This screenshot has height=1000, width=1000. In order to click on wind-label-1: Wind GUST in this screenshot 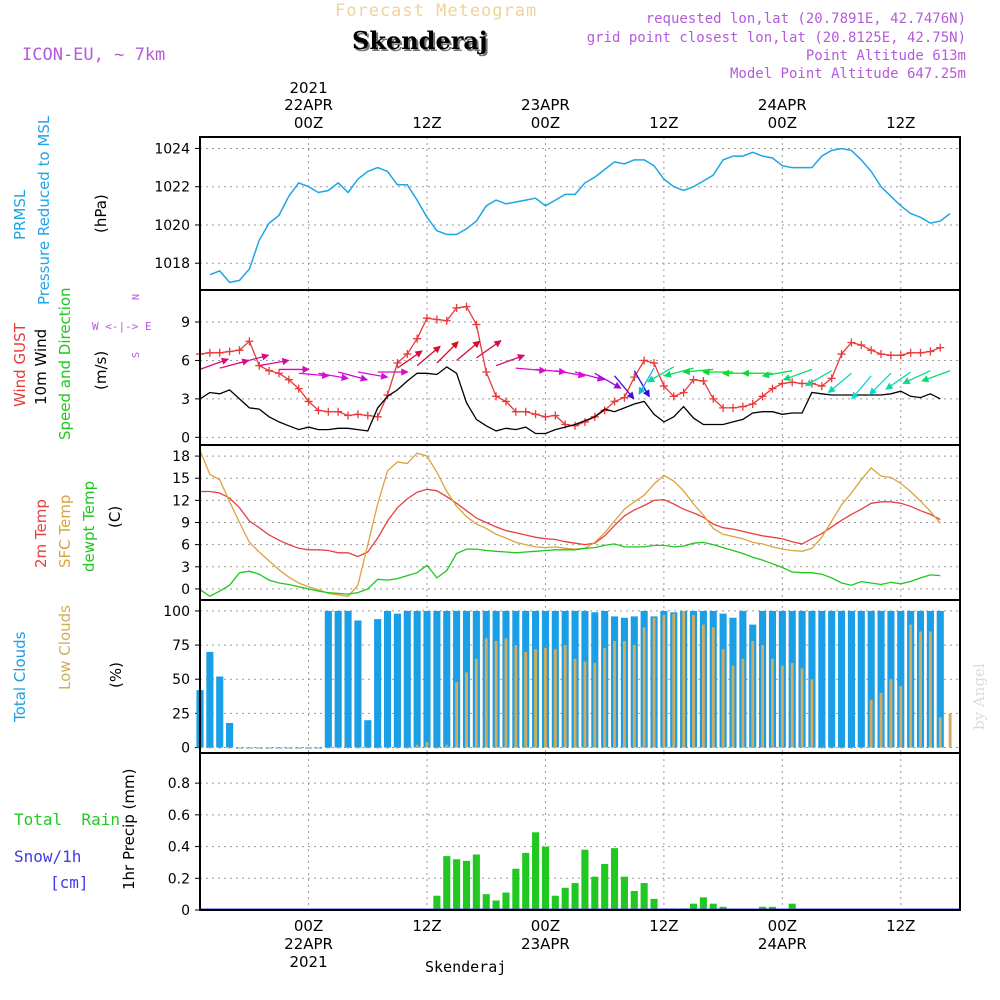, I will do `click(20, 364)`.